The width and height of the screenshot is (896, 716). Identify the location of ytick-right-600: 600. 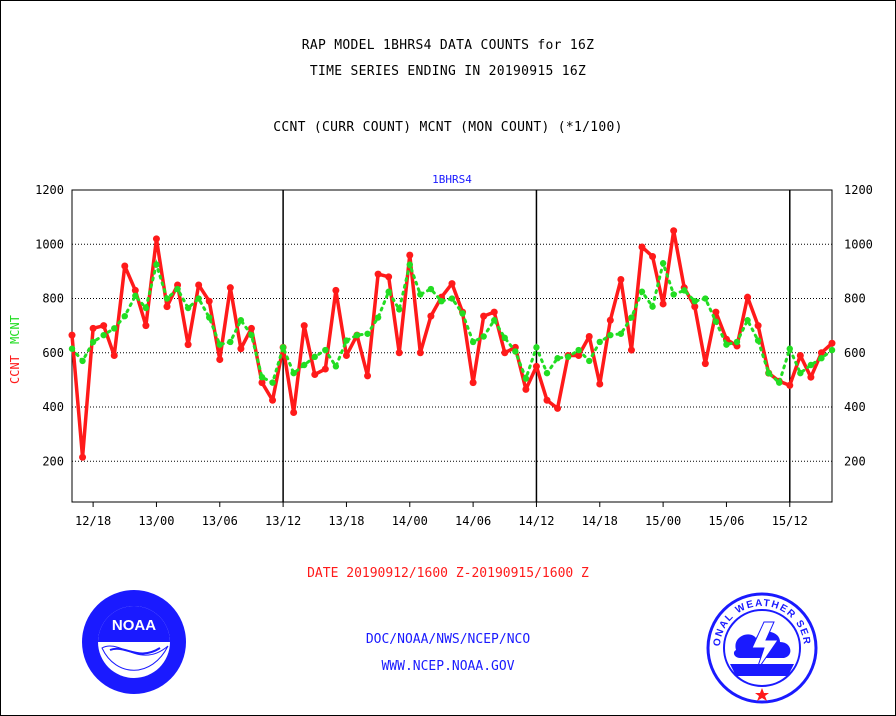
(855, 353).